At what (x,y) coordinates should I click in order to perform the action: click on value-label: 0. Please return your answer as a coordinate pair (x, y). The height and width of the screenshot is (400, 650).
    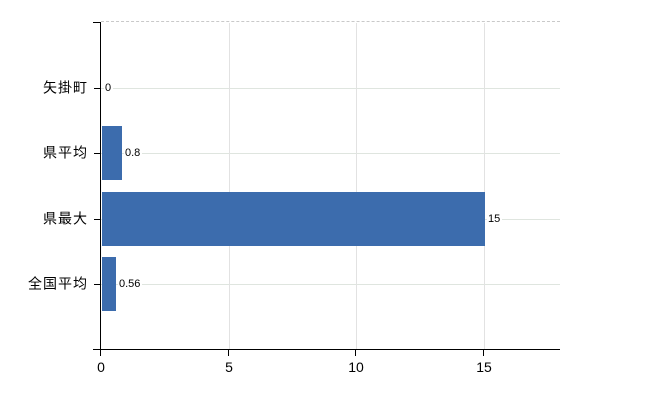
    Looking at the image, I should click on (109, 88).